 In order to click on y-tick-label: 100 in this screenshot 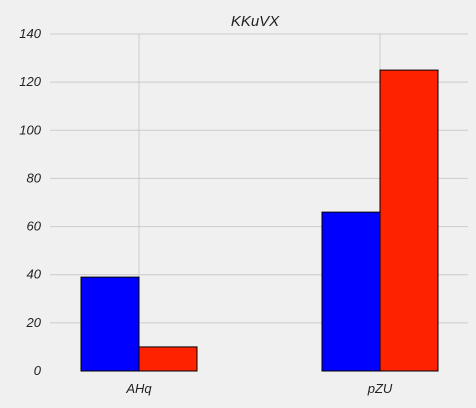, I will do `click(30, 129)`.